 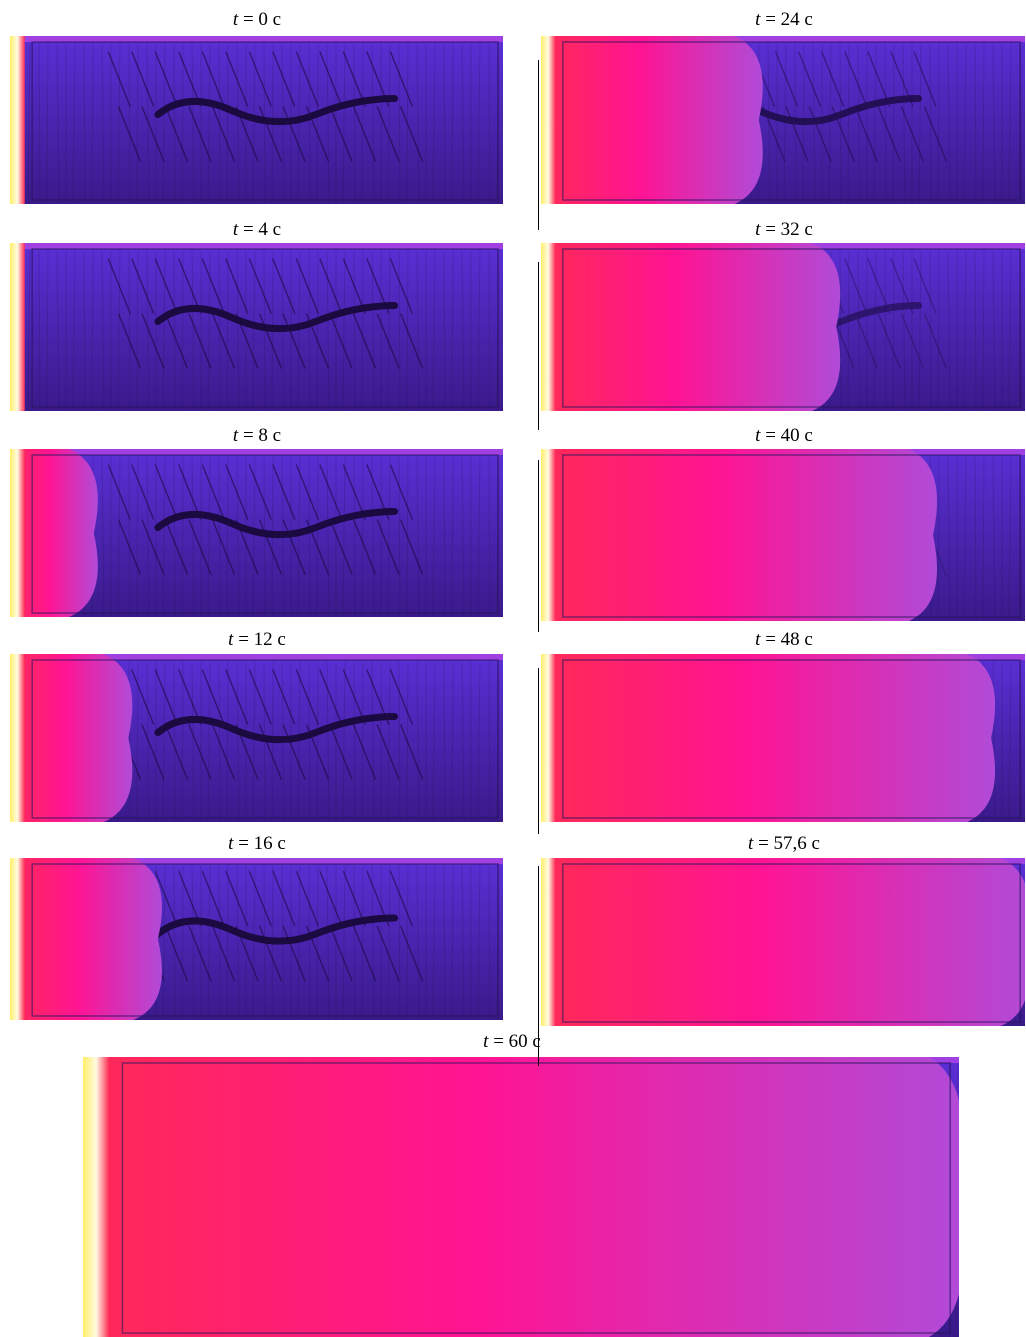 What do you see at coordinates (784, 19) in the screenshot?
I see `time-label-24: t = 24 c` at bounding box center [784, 19].